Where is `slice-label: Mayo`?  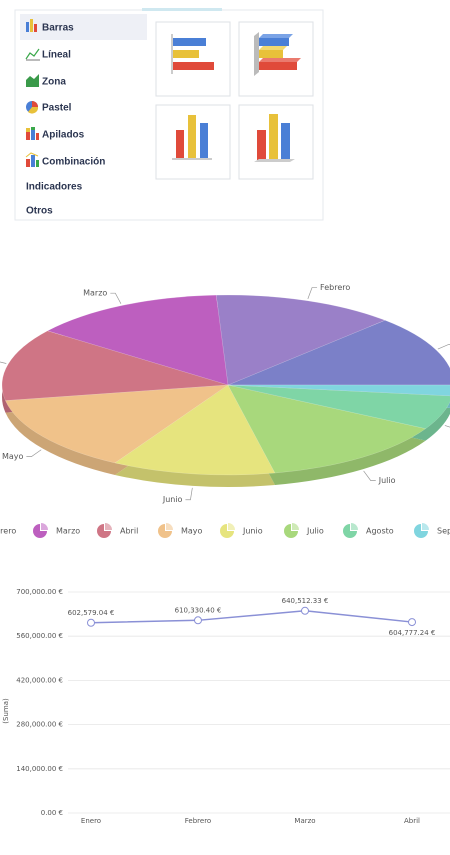
slice-label: Mayo is located at coordinates (13, 456).